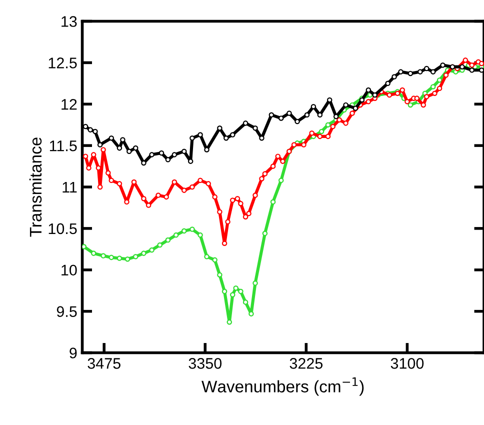 The height and width of the screenshot is (425, 484). I want to click on y-tick-label: 9, so click(73, 353).